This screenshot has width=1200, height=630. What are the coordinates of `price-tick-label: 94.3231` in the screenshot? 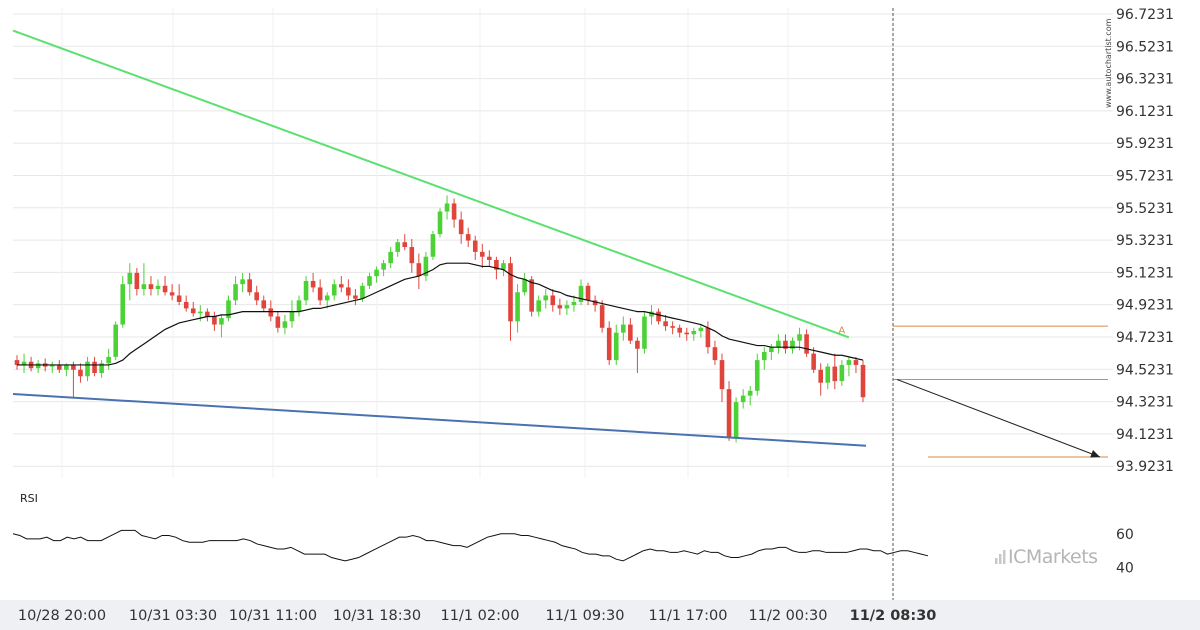 It's located at (1145, 403).